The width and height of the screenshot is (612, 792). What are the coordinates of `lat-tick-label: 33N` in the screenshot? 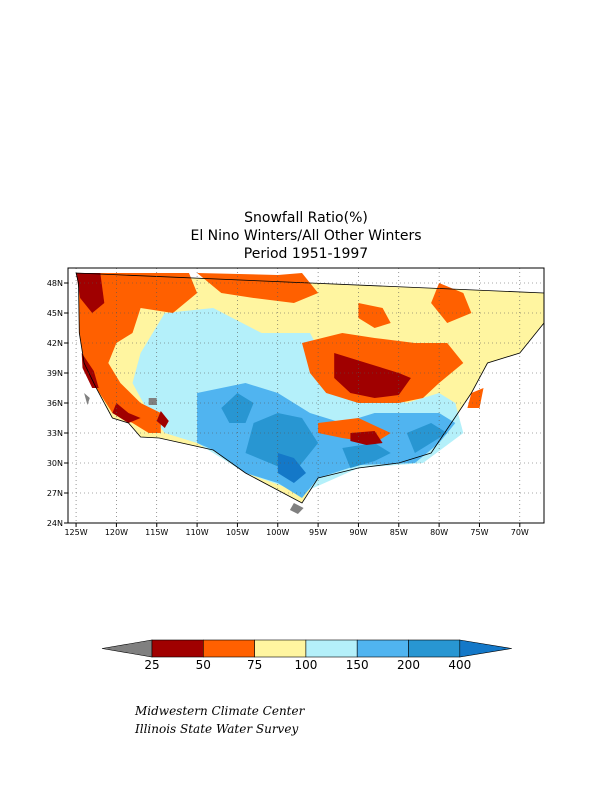 It's located at (55, 433).